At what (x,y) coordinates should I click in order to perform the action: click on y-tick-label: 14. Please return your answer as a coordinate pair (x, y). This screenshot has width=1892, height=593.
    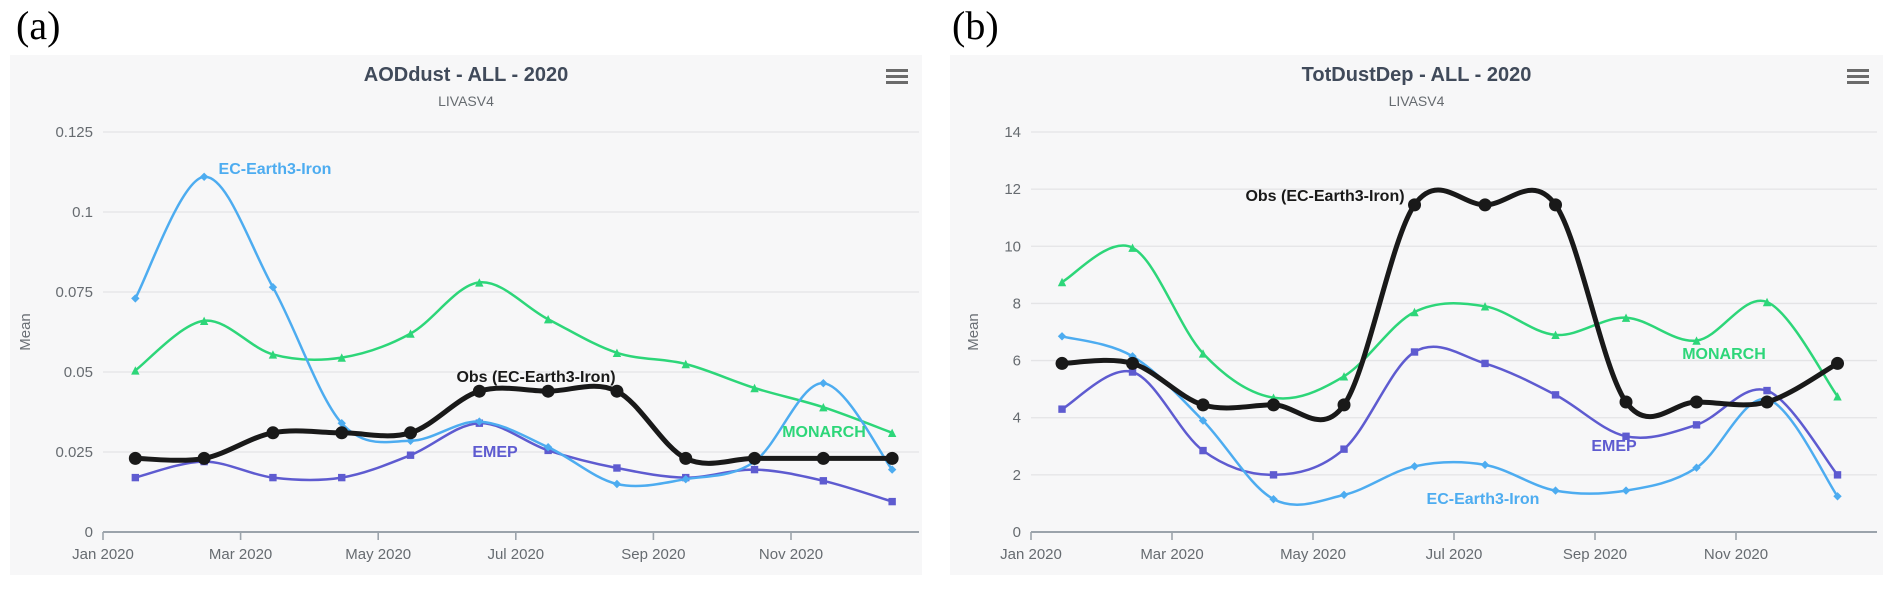
    Looking at the image, I should click on (1012, 132).